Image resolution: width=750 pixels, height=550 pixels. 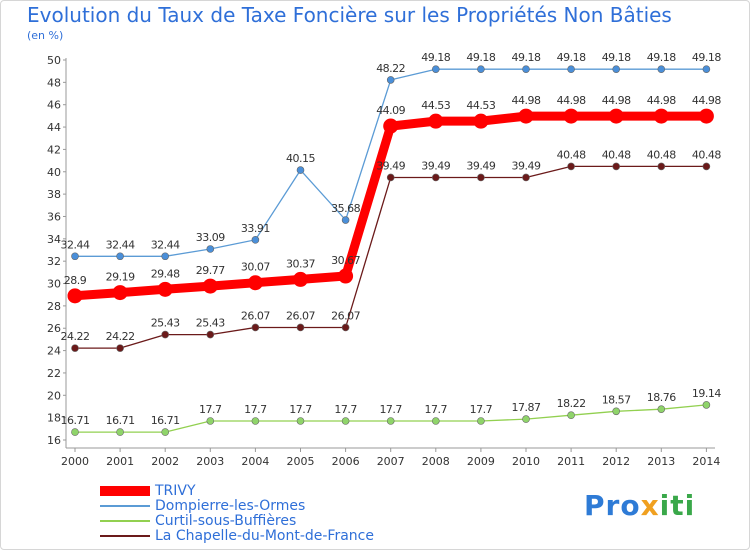 I want to click on data-label: 40.48, so click(x=571, y=154).